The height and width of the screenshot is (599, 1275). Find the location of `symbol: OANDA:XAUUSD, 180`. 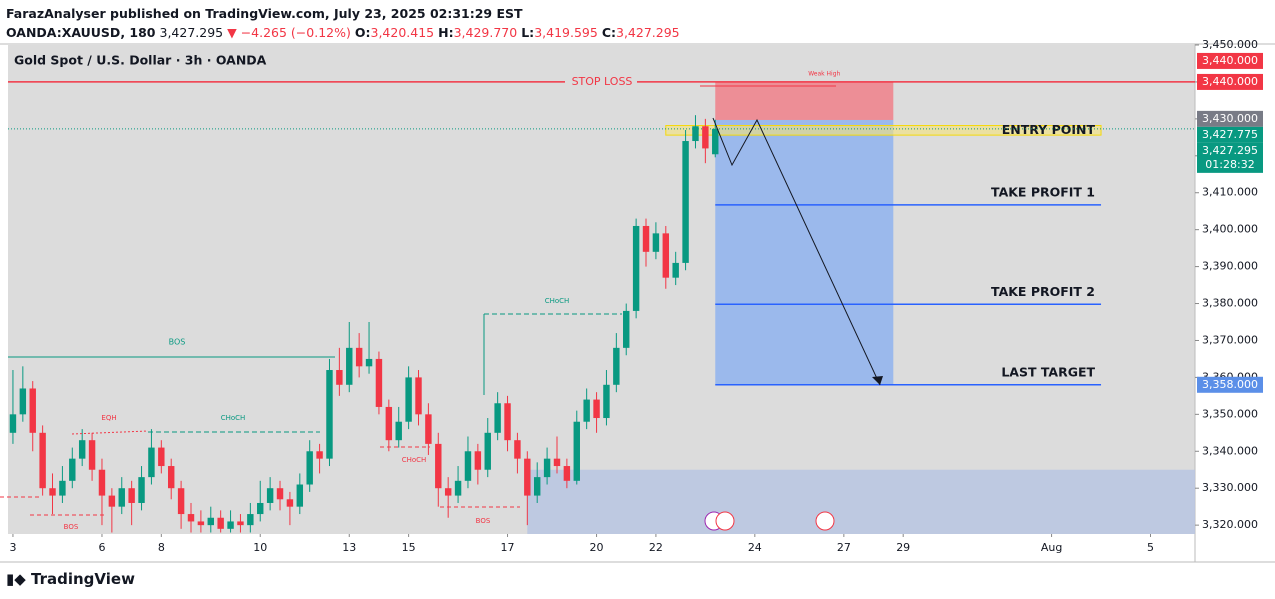

symbol: OANDA:XAUUSD, 180 is located at coordinates (81, 32).